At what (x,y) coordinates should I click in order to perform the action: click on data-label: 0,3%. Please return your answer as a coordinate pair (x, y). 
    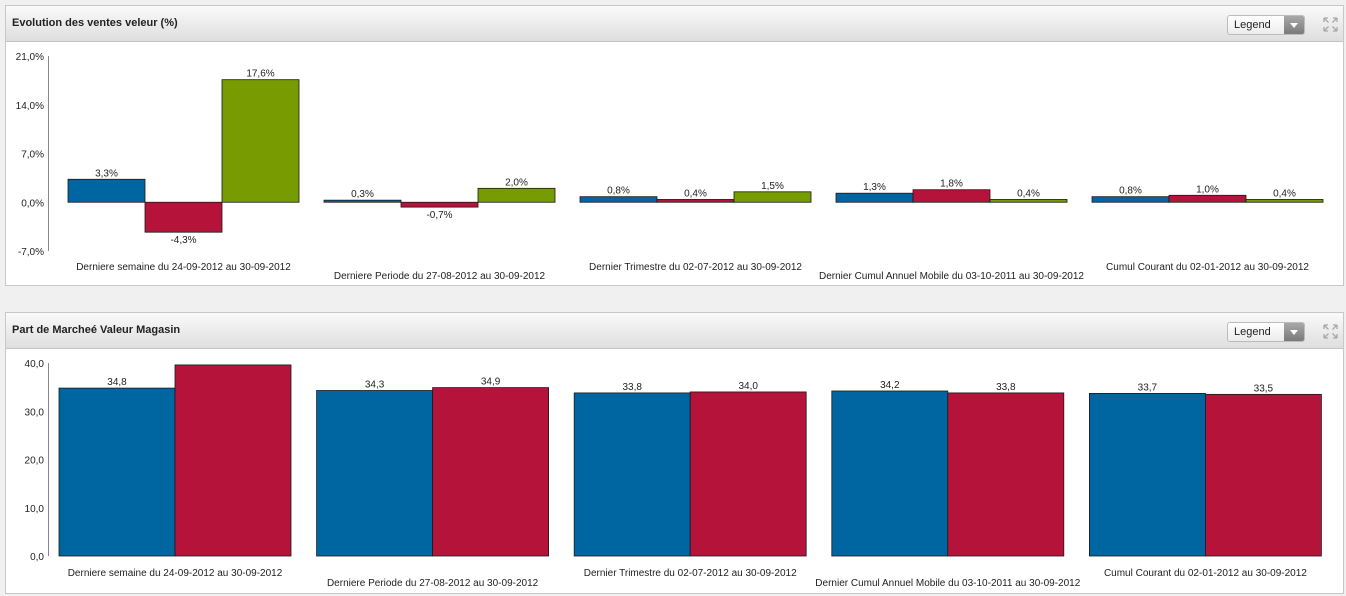
    Looking at the image, I should click on (362, 194).